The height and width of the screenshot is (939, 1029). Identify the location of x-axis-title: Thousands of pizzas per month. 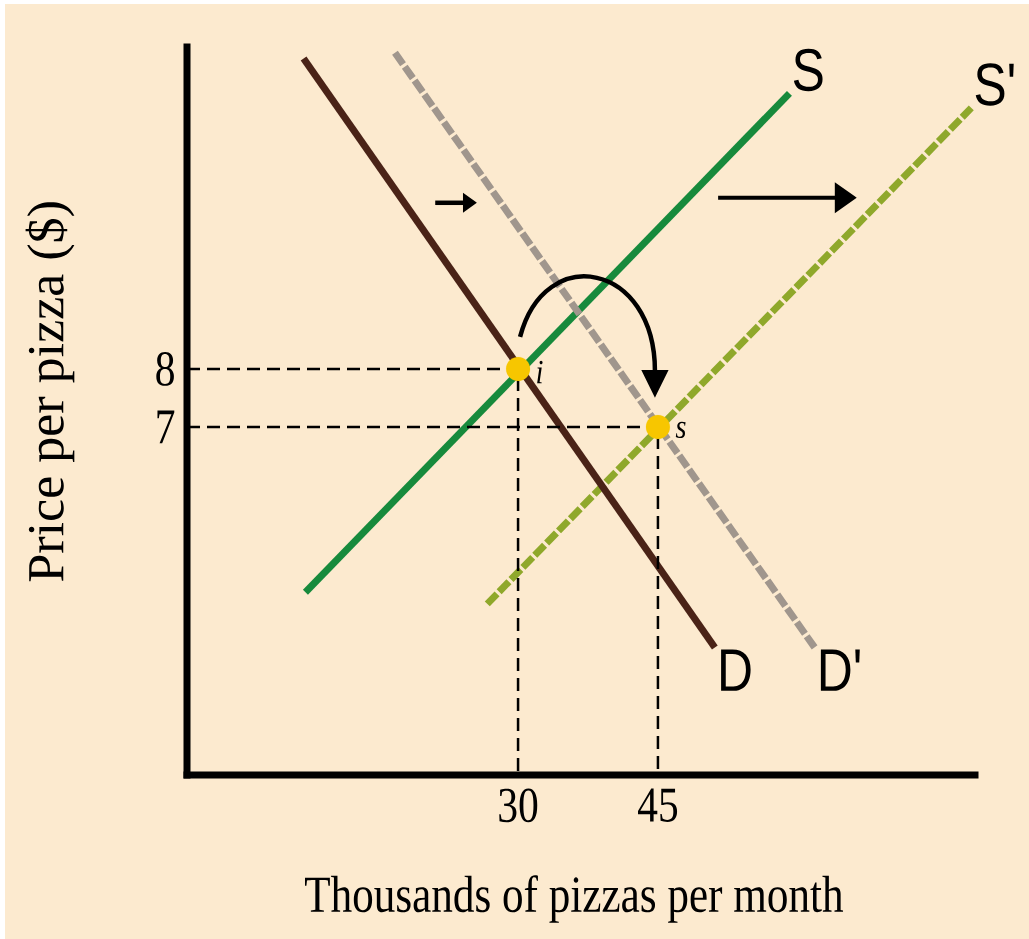
(574, 899).